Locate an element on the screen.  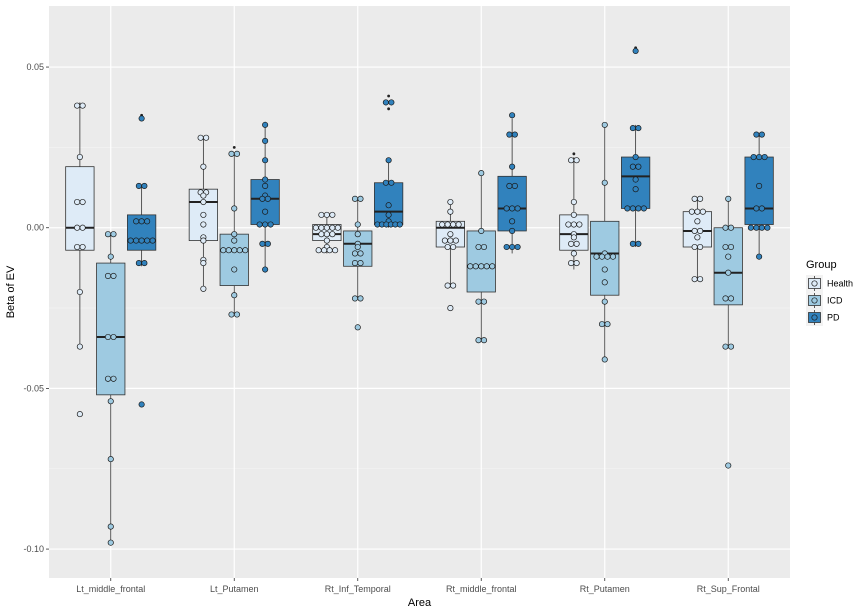
box-pd-rt_putamen is located at coordinates (636, 147).